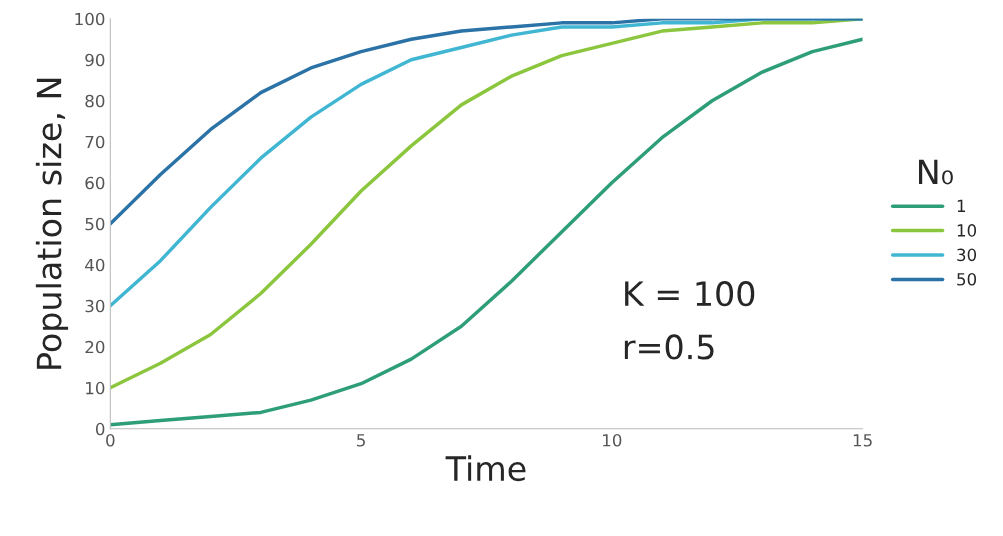 Image resolution: width=1003 pixels, height=536 pixels. What do you see at coordinates (95, 183) in the screenshot?
I see `y-tick-label: 60` at bounding box center [95, 183].